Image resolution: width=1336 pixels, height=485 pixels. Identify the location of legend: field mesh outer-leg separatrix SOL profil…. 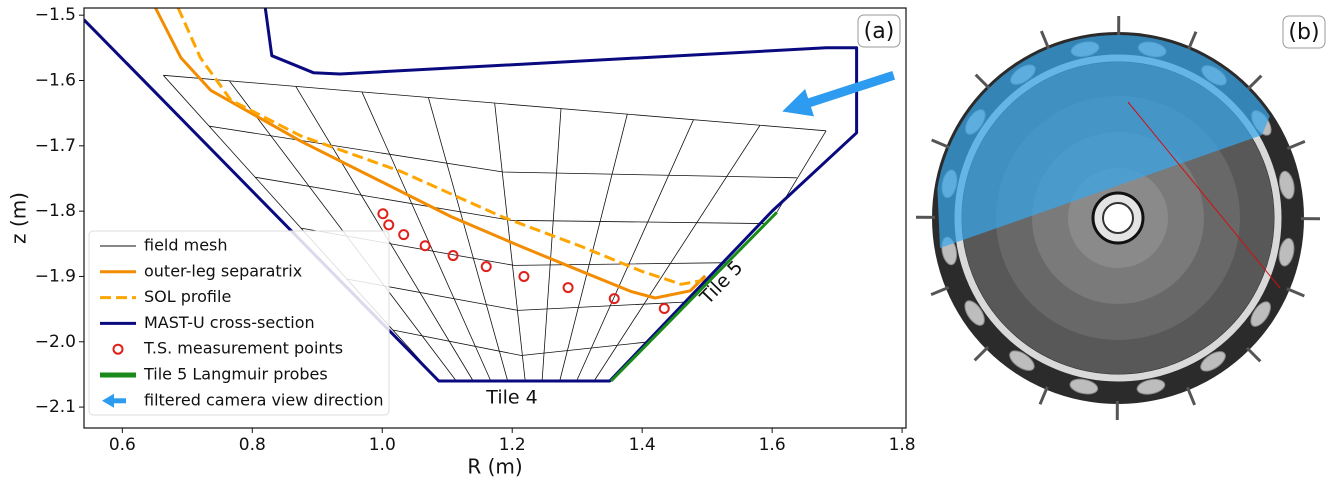
(239, 323).